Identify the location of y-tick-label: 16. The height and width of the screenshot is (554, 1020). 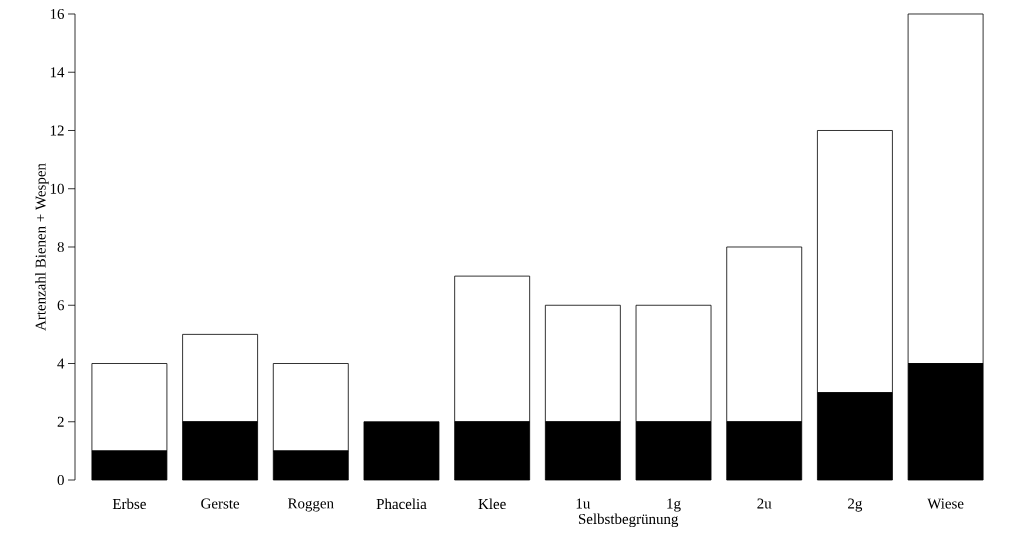
(57, 14).